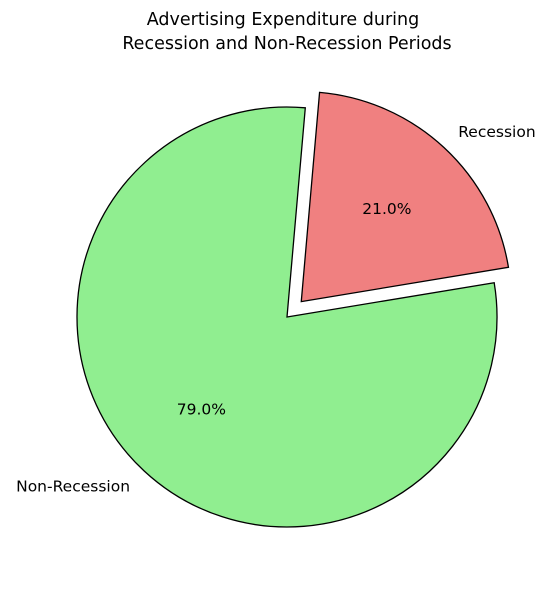 The height and width of the screenshot is (590, 559). I want to click on slice-label-recession: Recession, so click(496, 132).